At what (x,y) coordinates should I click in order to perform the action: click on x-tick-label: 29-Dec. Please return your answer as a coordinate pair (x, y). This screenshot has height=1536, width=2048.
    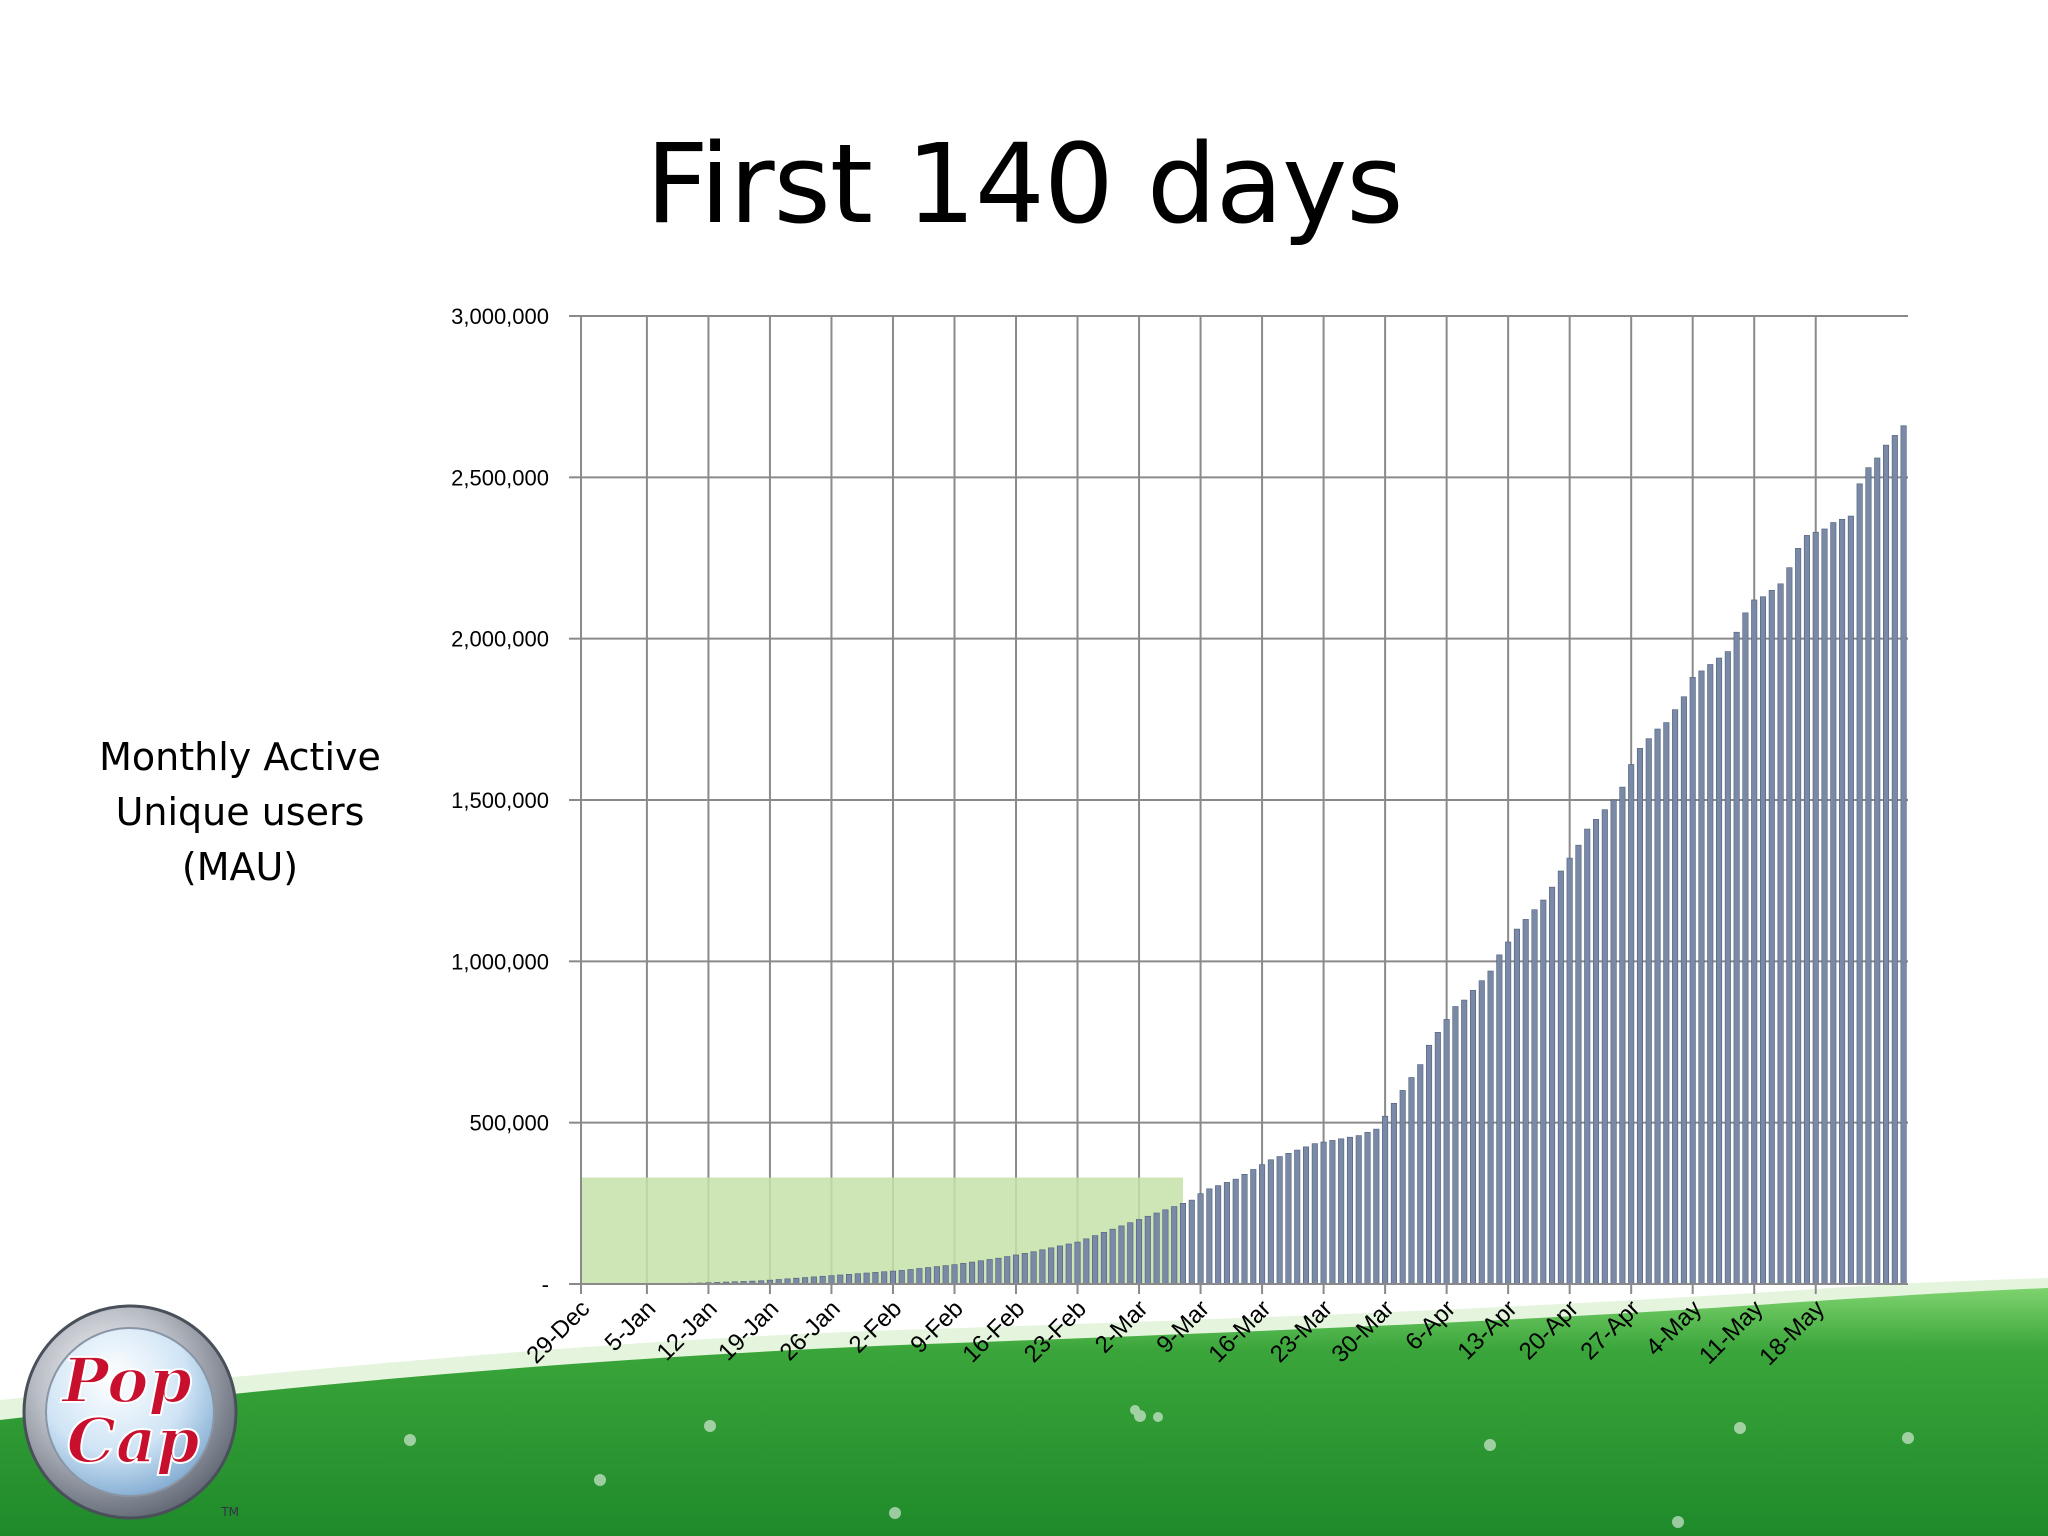
    Looking at the image, I should click on (558, 1332).